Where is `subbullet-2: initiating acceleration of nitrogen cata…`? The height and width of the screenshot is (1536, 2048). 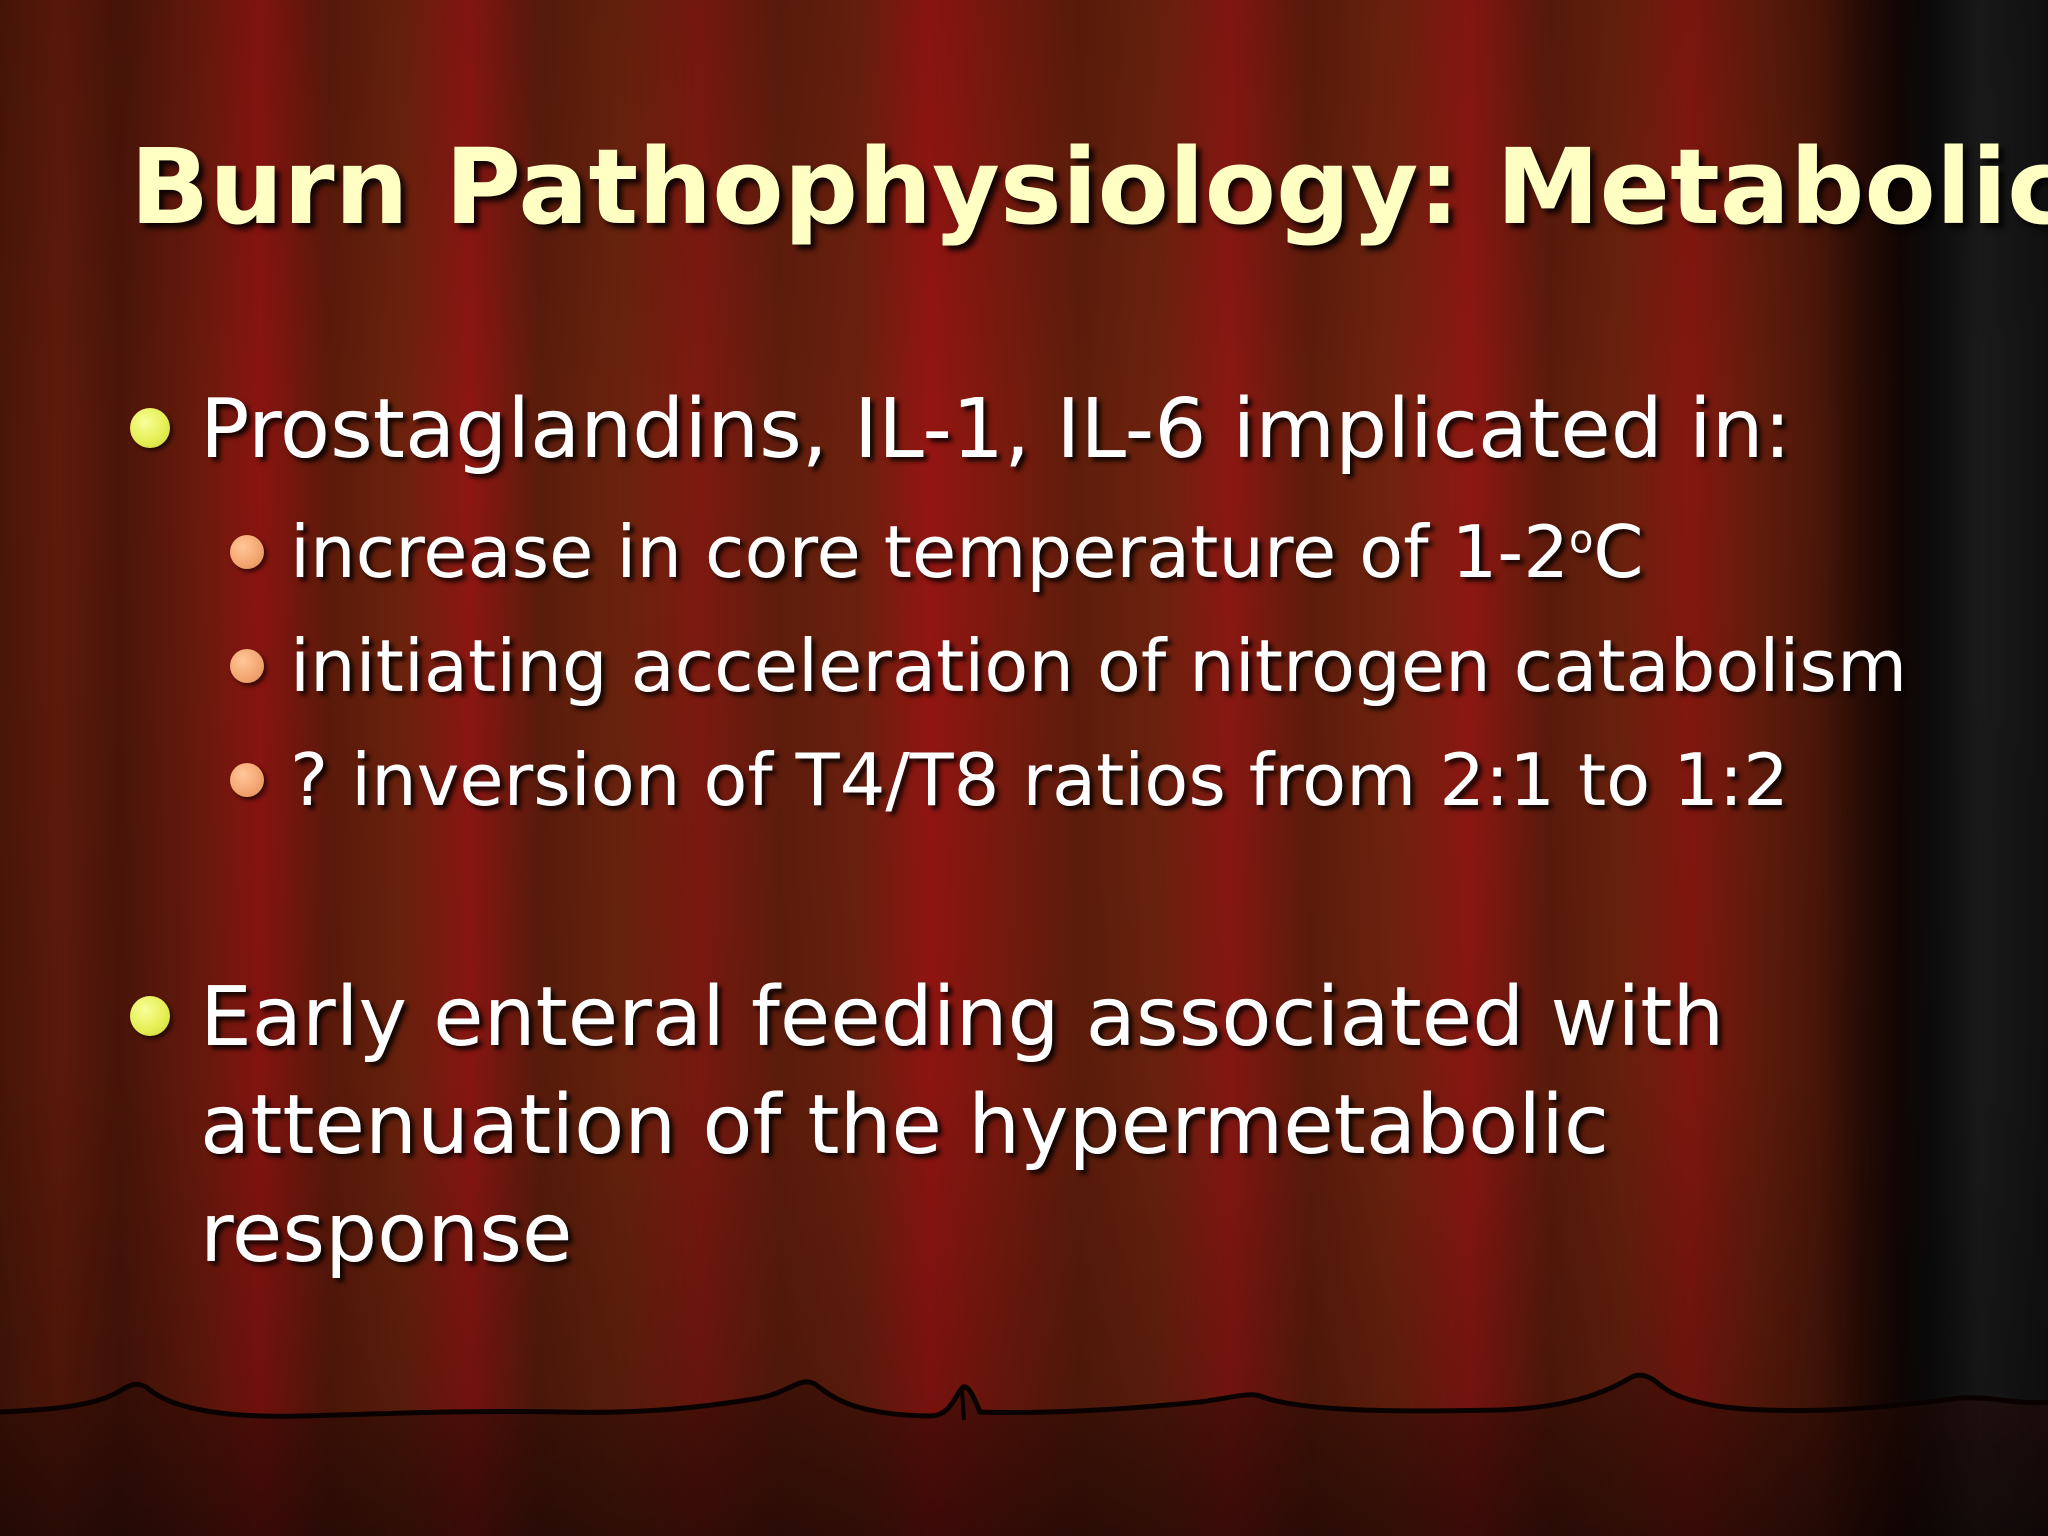 subbullet-2: initiating acceleration of nitrogen cata… is located at coordinates (1080, 666).